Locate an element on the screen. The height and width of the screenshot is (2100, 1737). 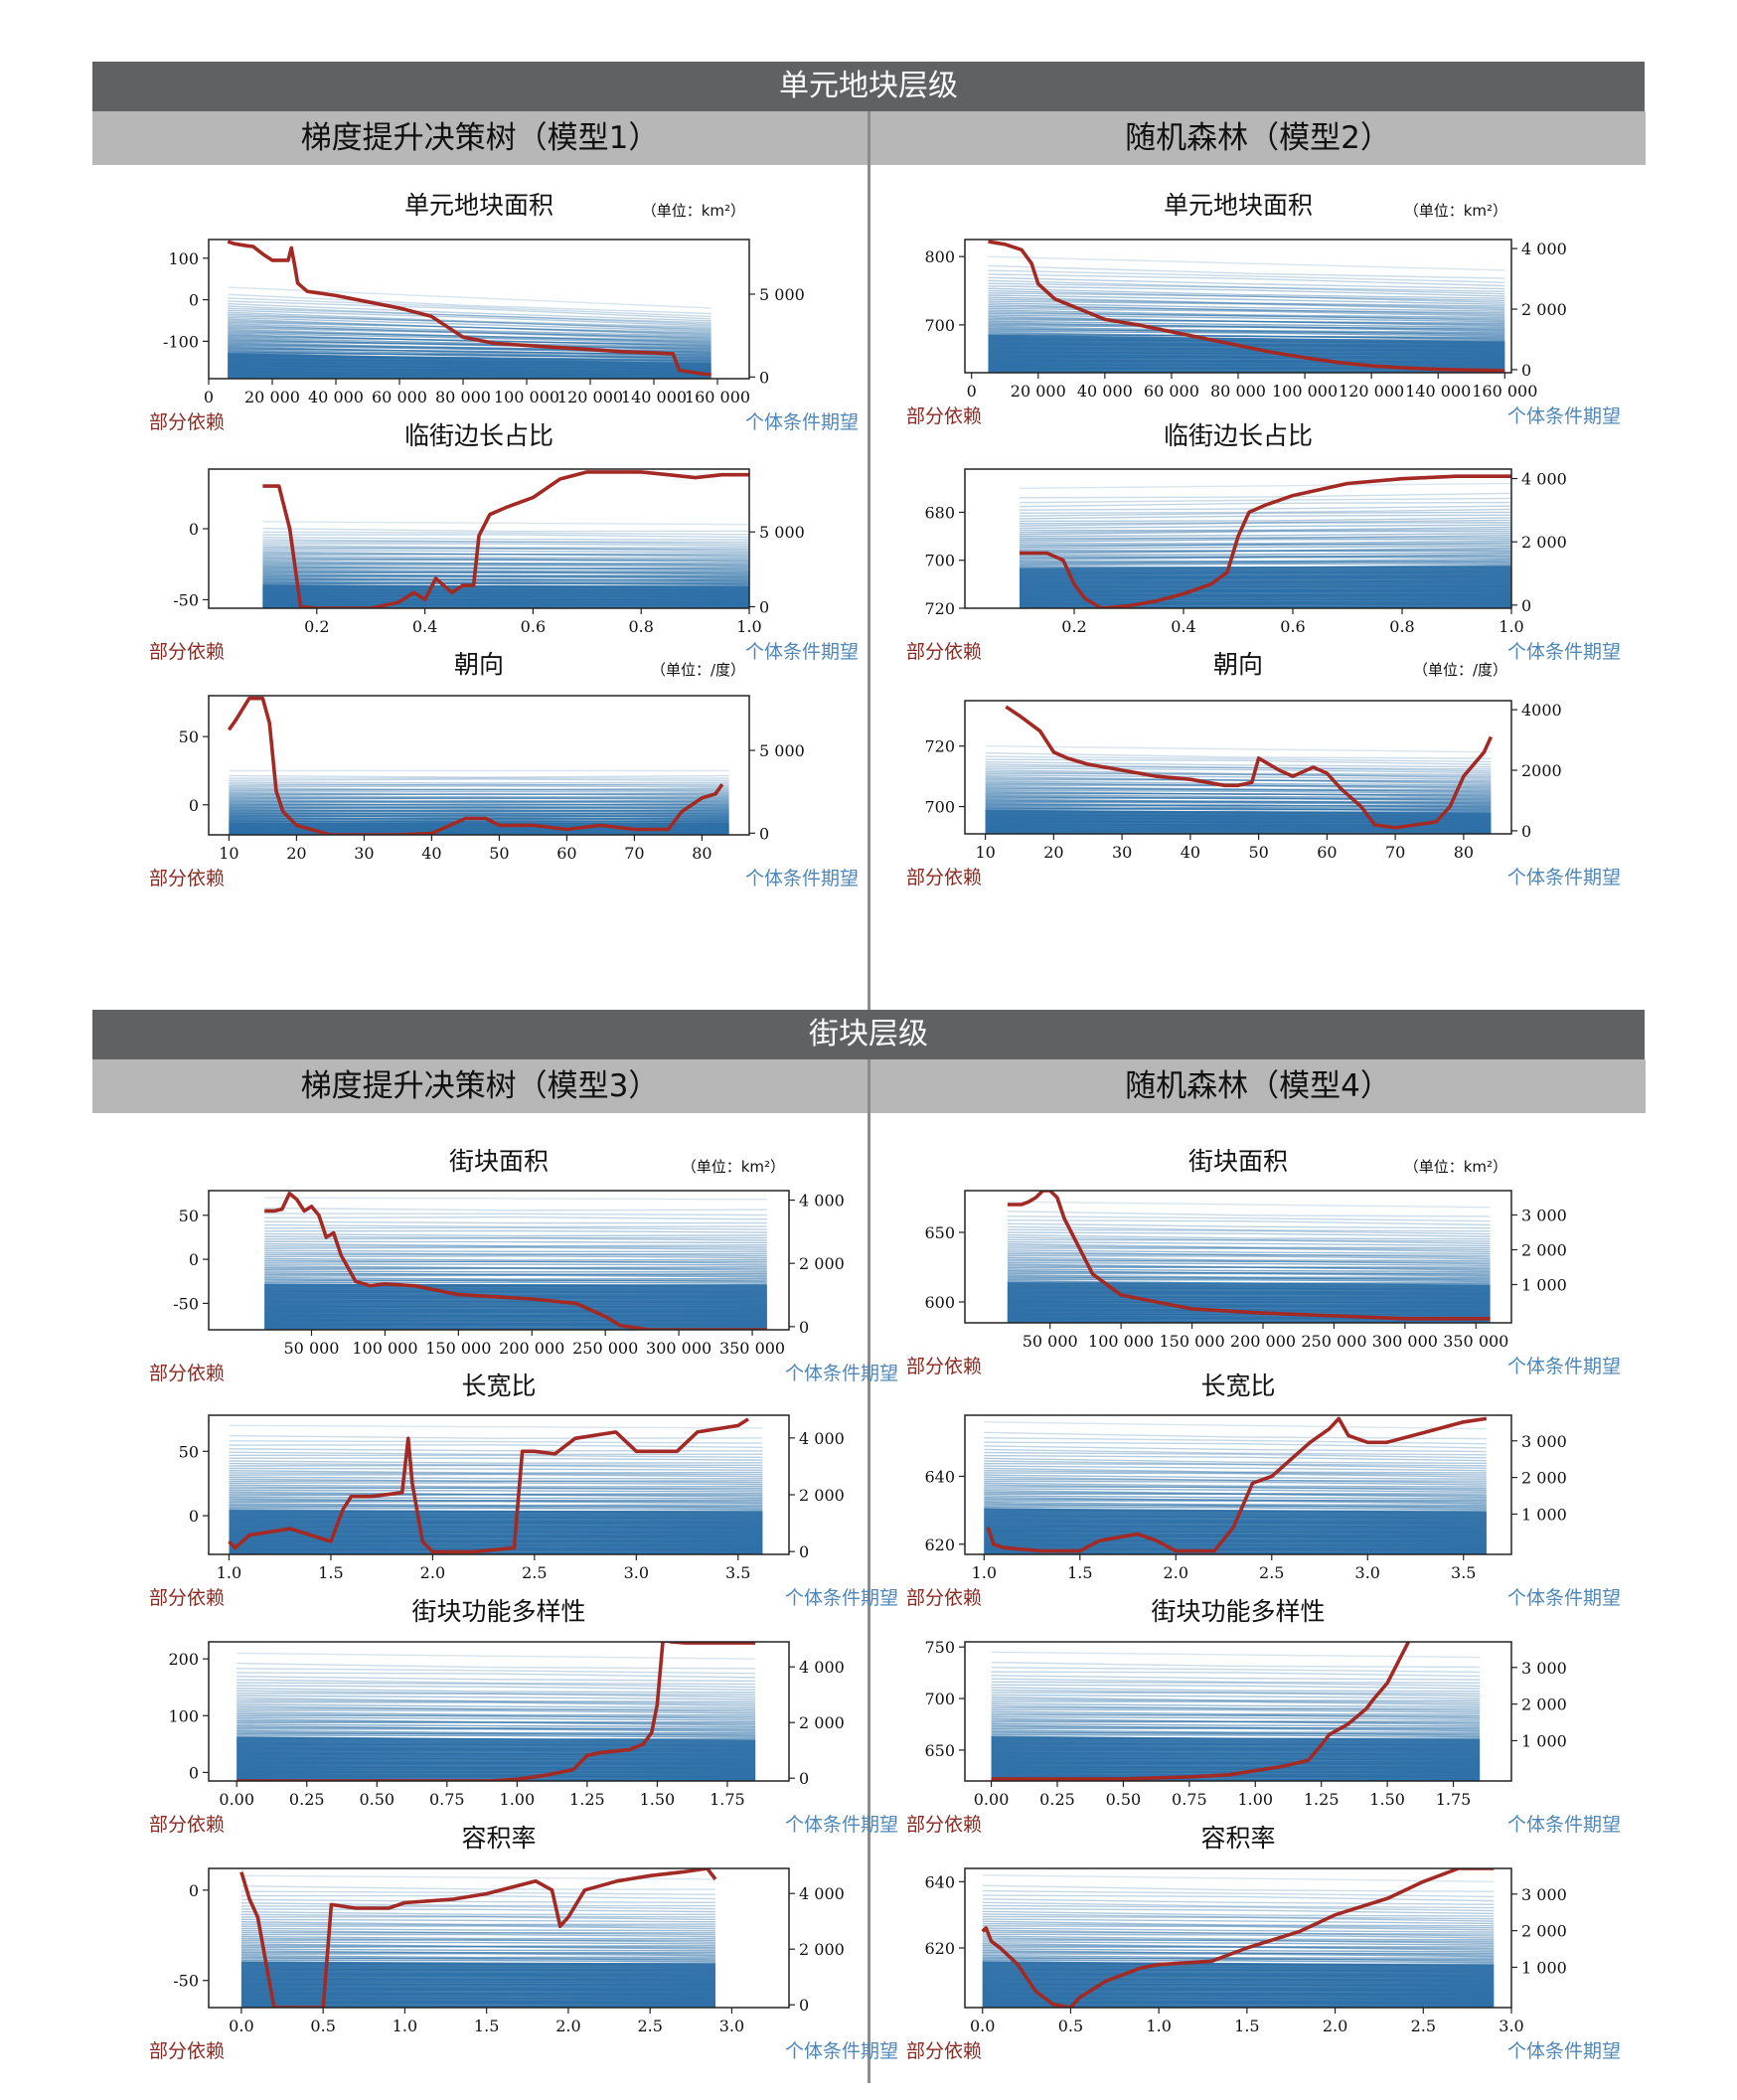
x-tick-label: 40 is located at coordinates (1191, 852).